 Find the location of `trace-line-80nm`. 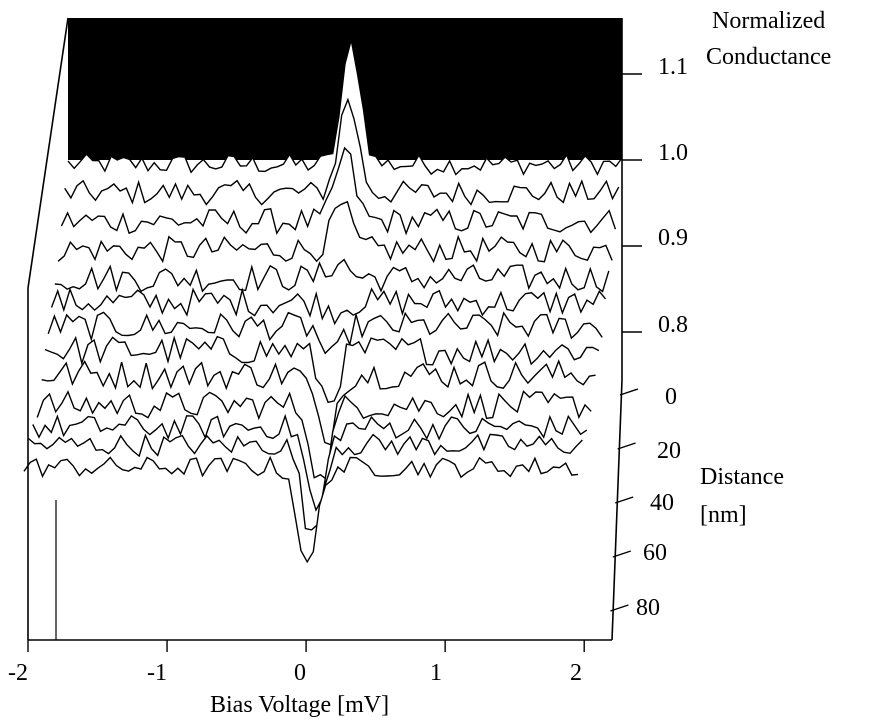

trace-line-80nm is located at coordinates (301, 509).